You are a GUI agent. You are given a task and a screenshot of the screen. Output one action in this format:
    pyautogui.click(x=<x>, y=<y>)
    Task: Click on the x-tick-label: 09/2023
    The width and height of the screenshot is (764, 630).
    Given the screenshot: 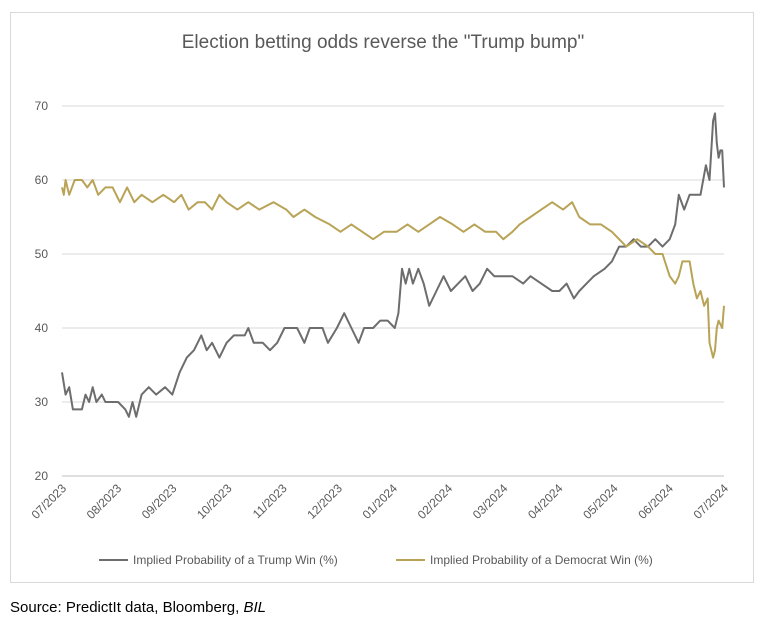 What is the action you would take?
    pyautogui.click(x=159, y=501)
    